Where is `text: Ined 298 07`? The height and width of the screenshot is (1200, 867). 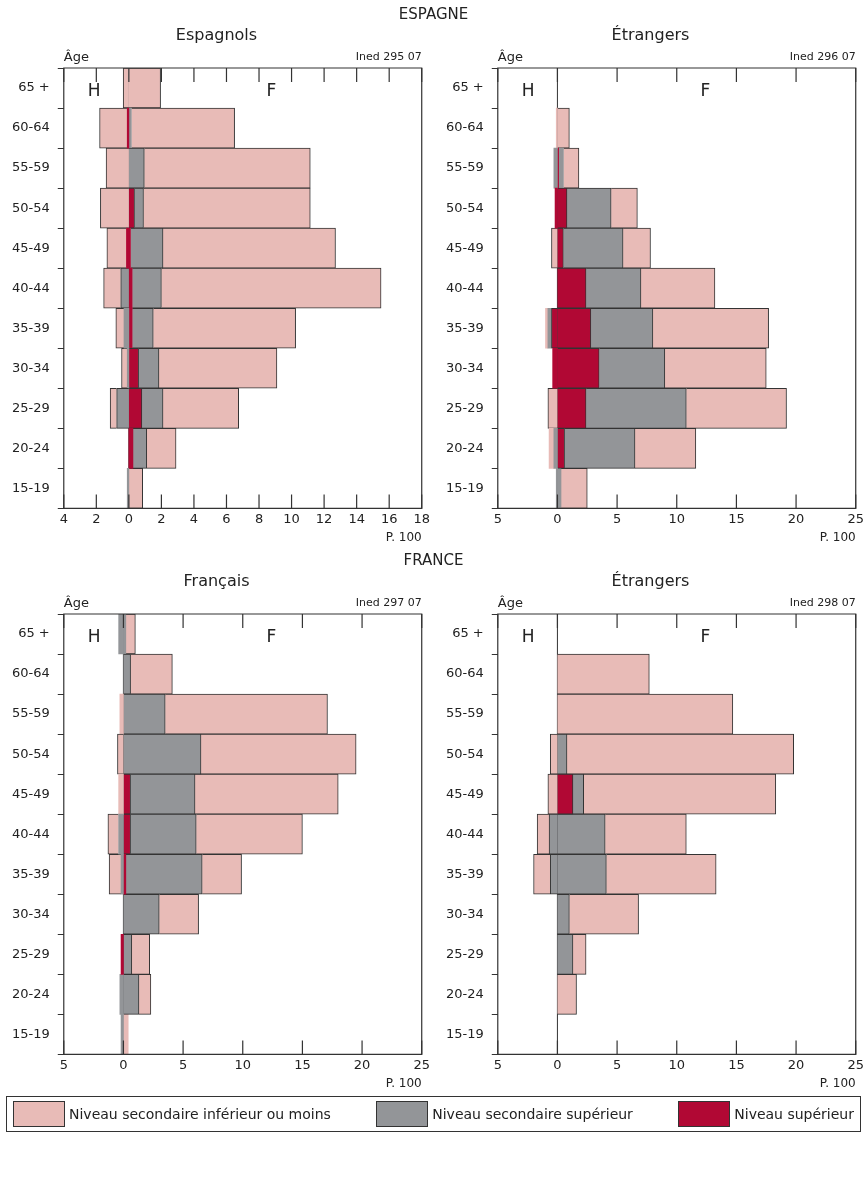
text: Ined 298 07 is located at coordinates (822, 603).